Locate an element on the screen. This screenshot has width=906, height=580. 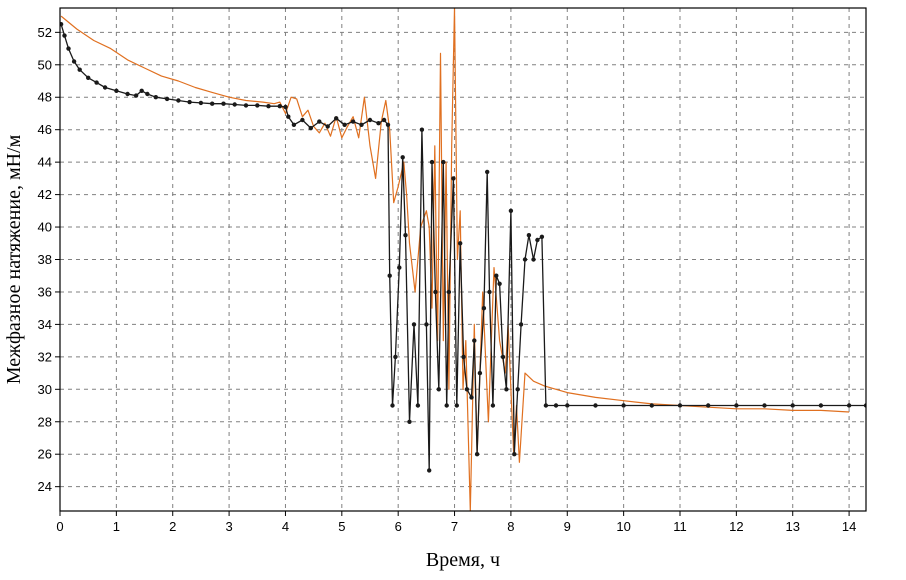
y-tick-label: 44 is located at coordinates (45, 162).